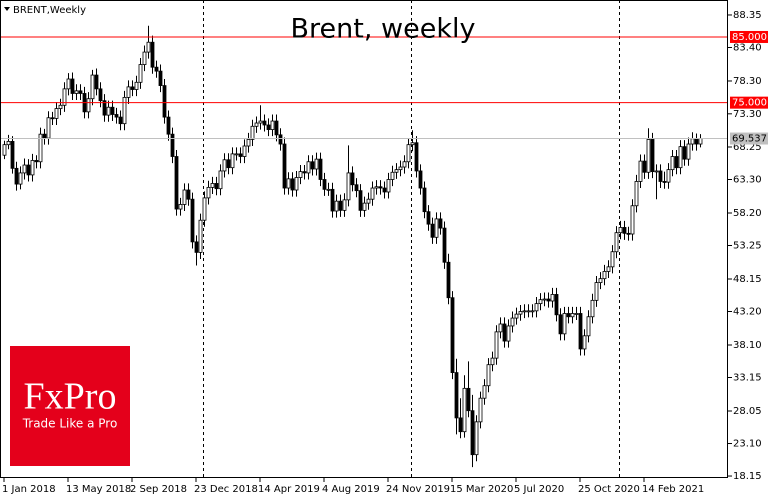  Describe the element at coordinates (539, 489) in the screenshot. I see `x-tick-label: 5 Jul 2020` at that location.